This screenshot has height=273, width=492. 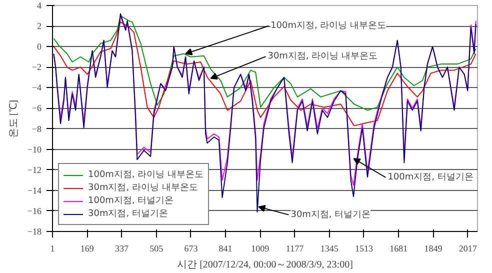 What do you see at coordinates (39, 47) in the screenshot?
I see `y-tick-label: 0` at bounding box center [39, 47].